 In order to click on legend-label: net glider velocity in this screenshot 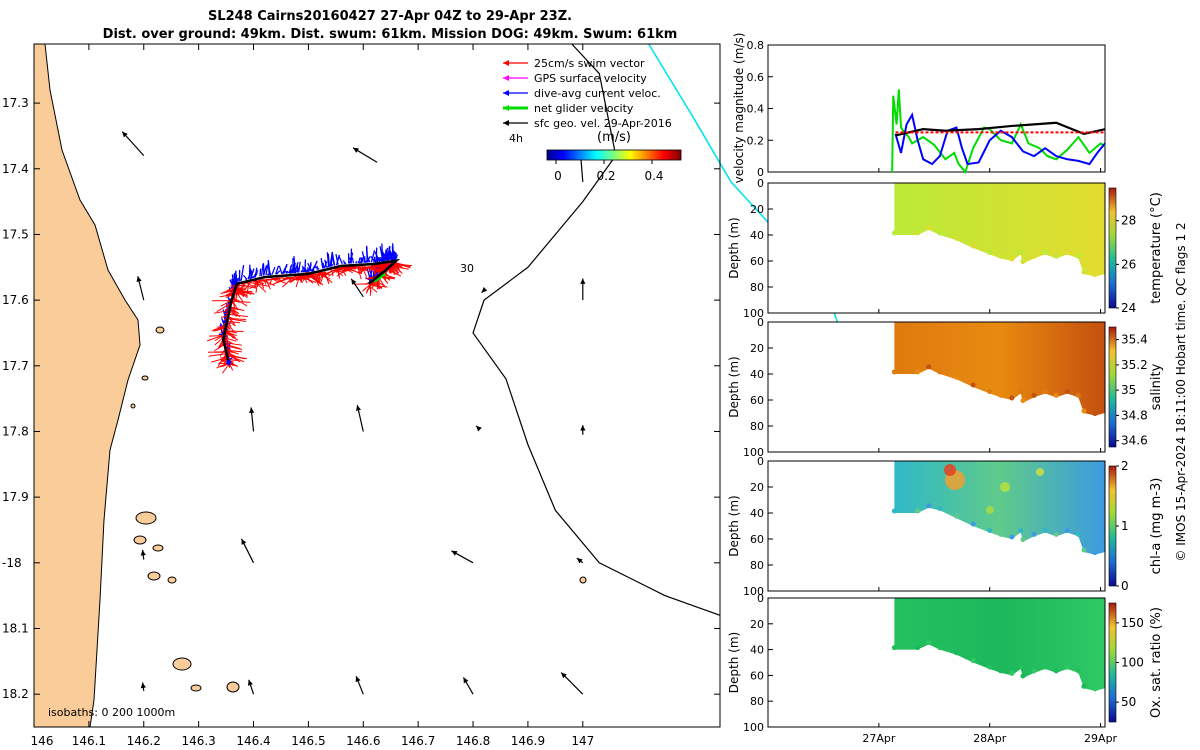, I will do `click(584, 108)`.